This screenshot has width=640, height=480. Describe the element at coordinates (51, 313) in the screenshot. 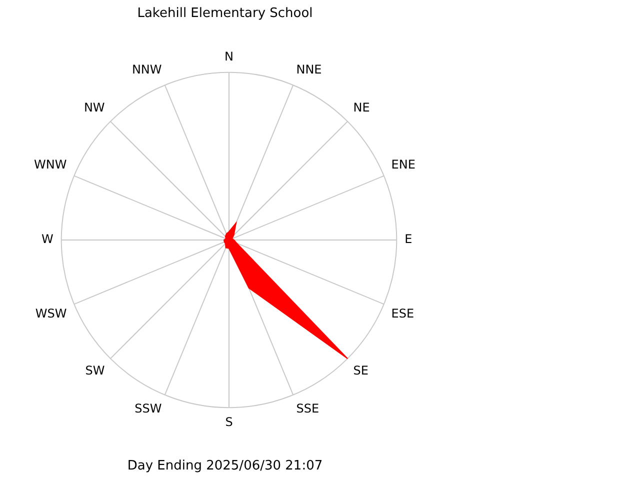

I see `spoke-label: WSW` at that location.